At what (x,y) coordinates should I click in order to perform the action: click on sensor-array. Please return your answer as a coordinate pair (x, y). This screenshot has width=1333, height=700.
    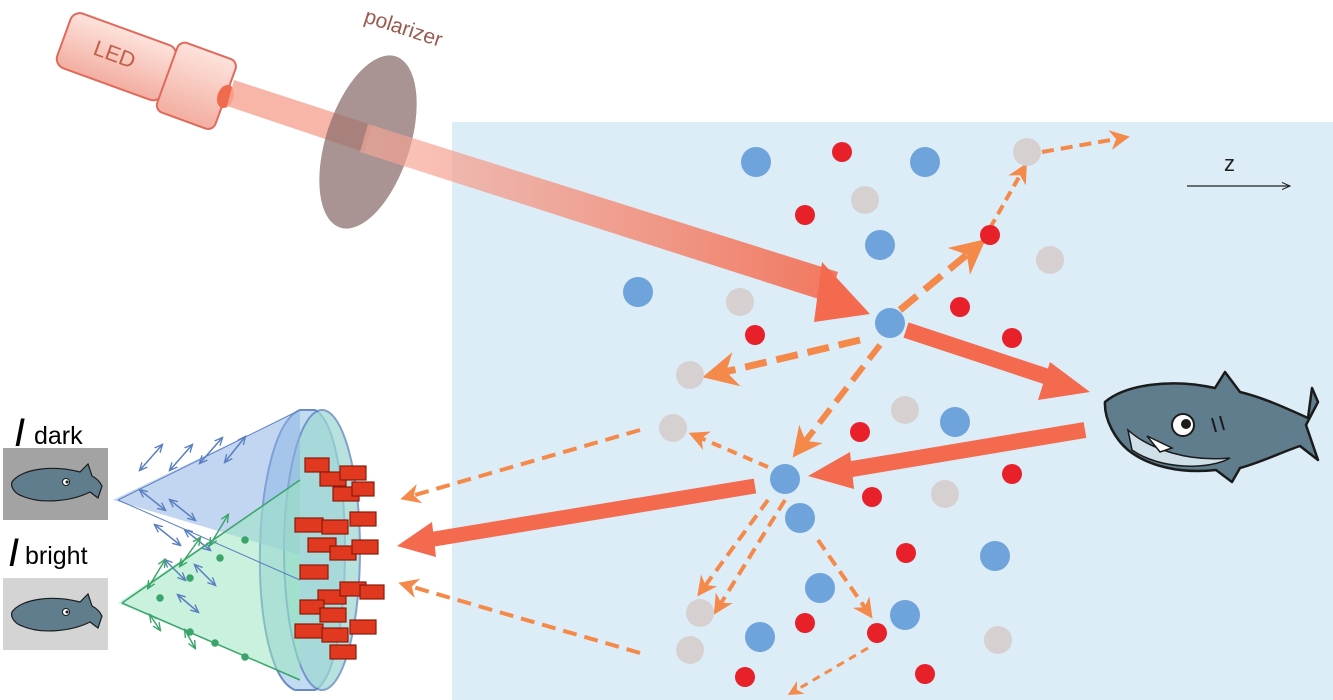
    Looking at the image, I should click on (339, 558).